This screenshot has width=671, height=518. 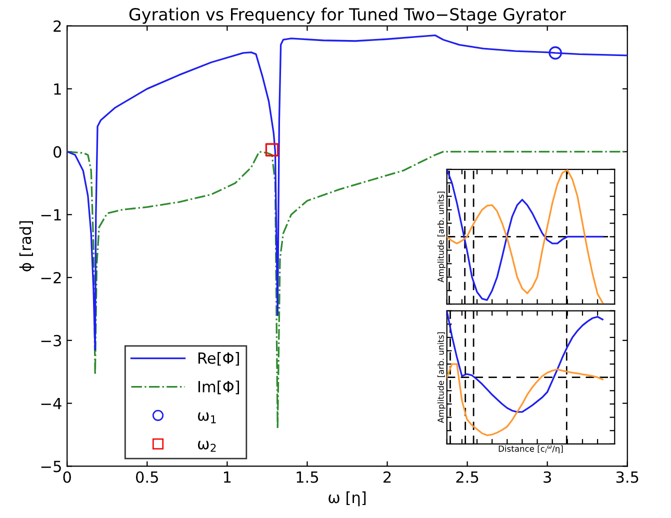 What do you see at coordinates (51, 340) in the screenshot?
I see `y-tick-label: −3` at bounding box center [51, 340].